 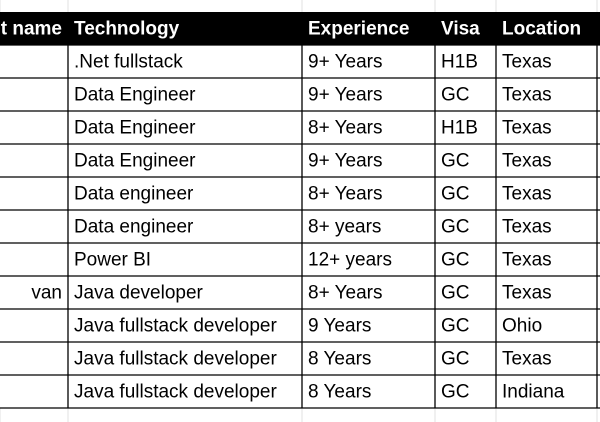 I want to click on cell-text: van, so click(x=46, y=293).